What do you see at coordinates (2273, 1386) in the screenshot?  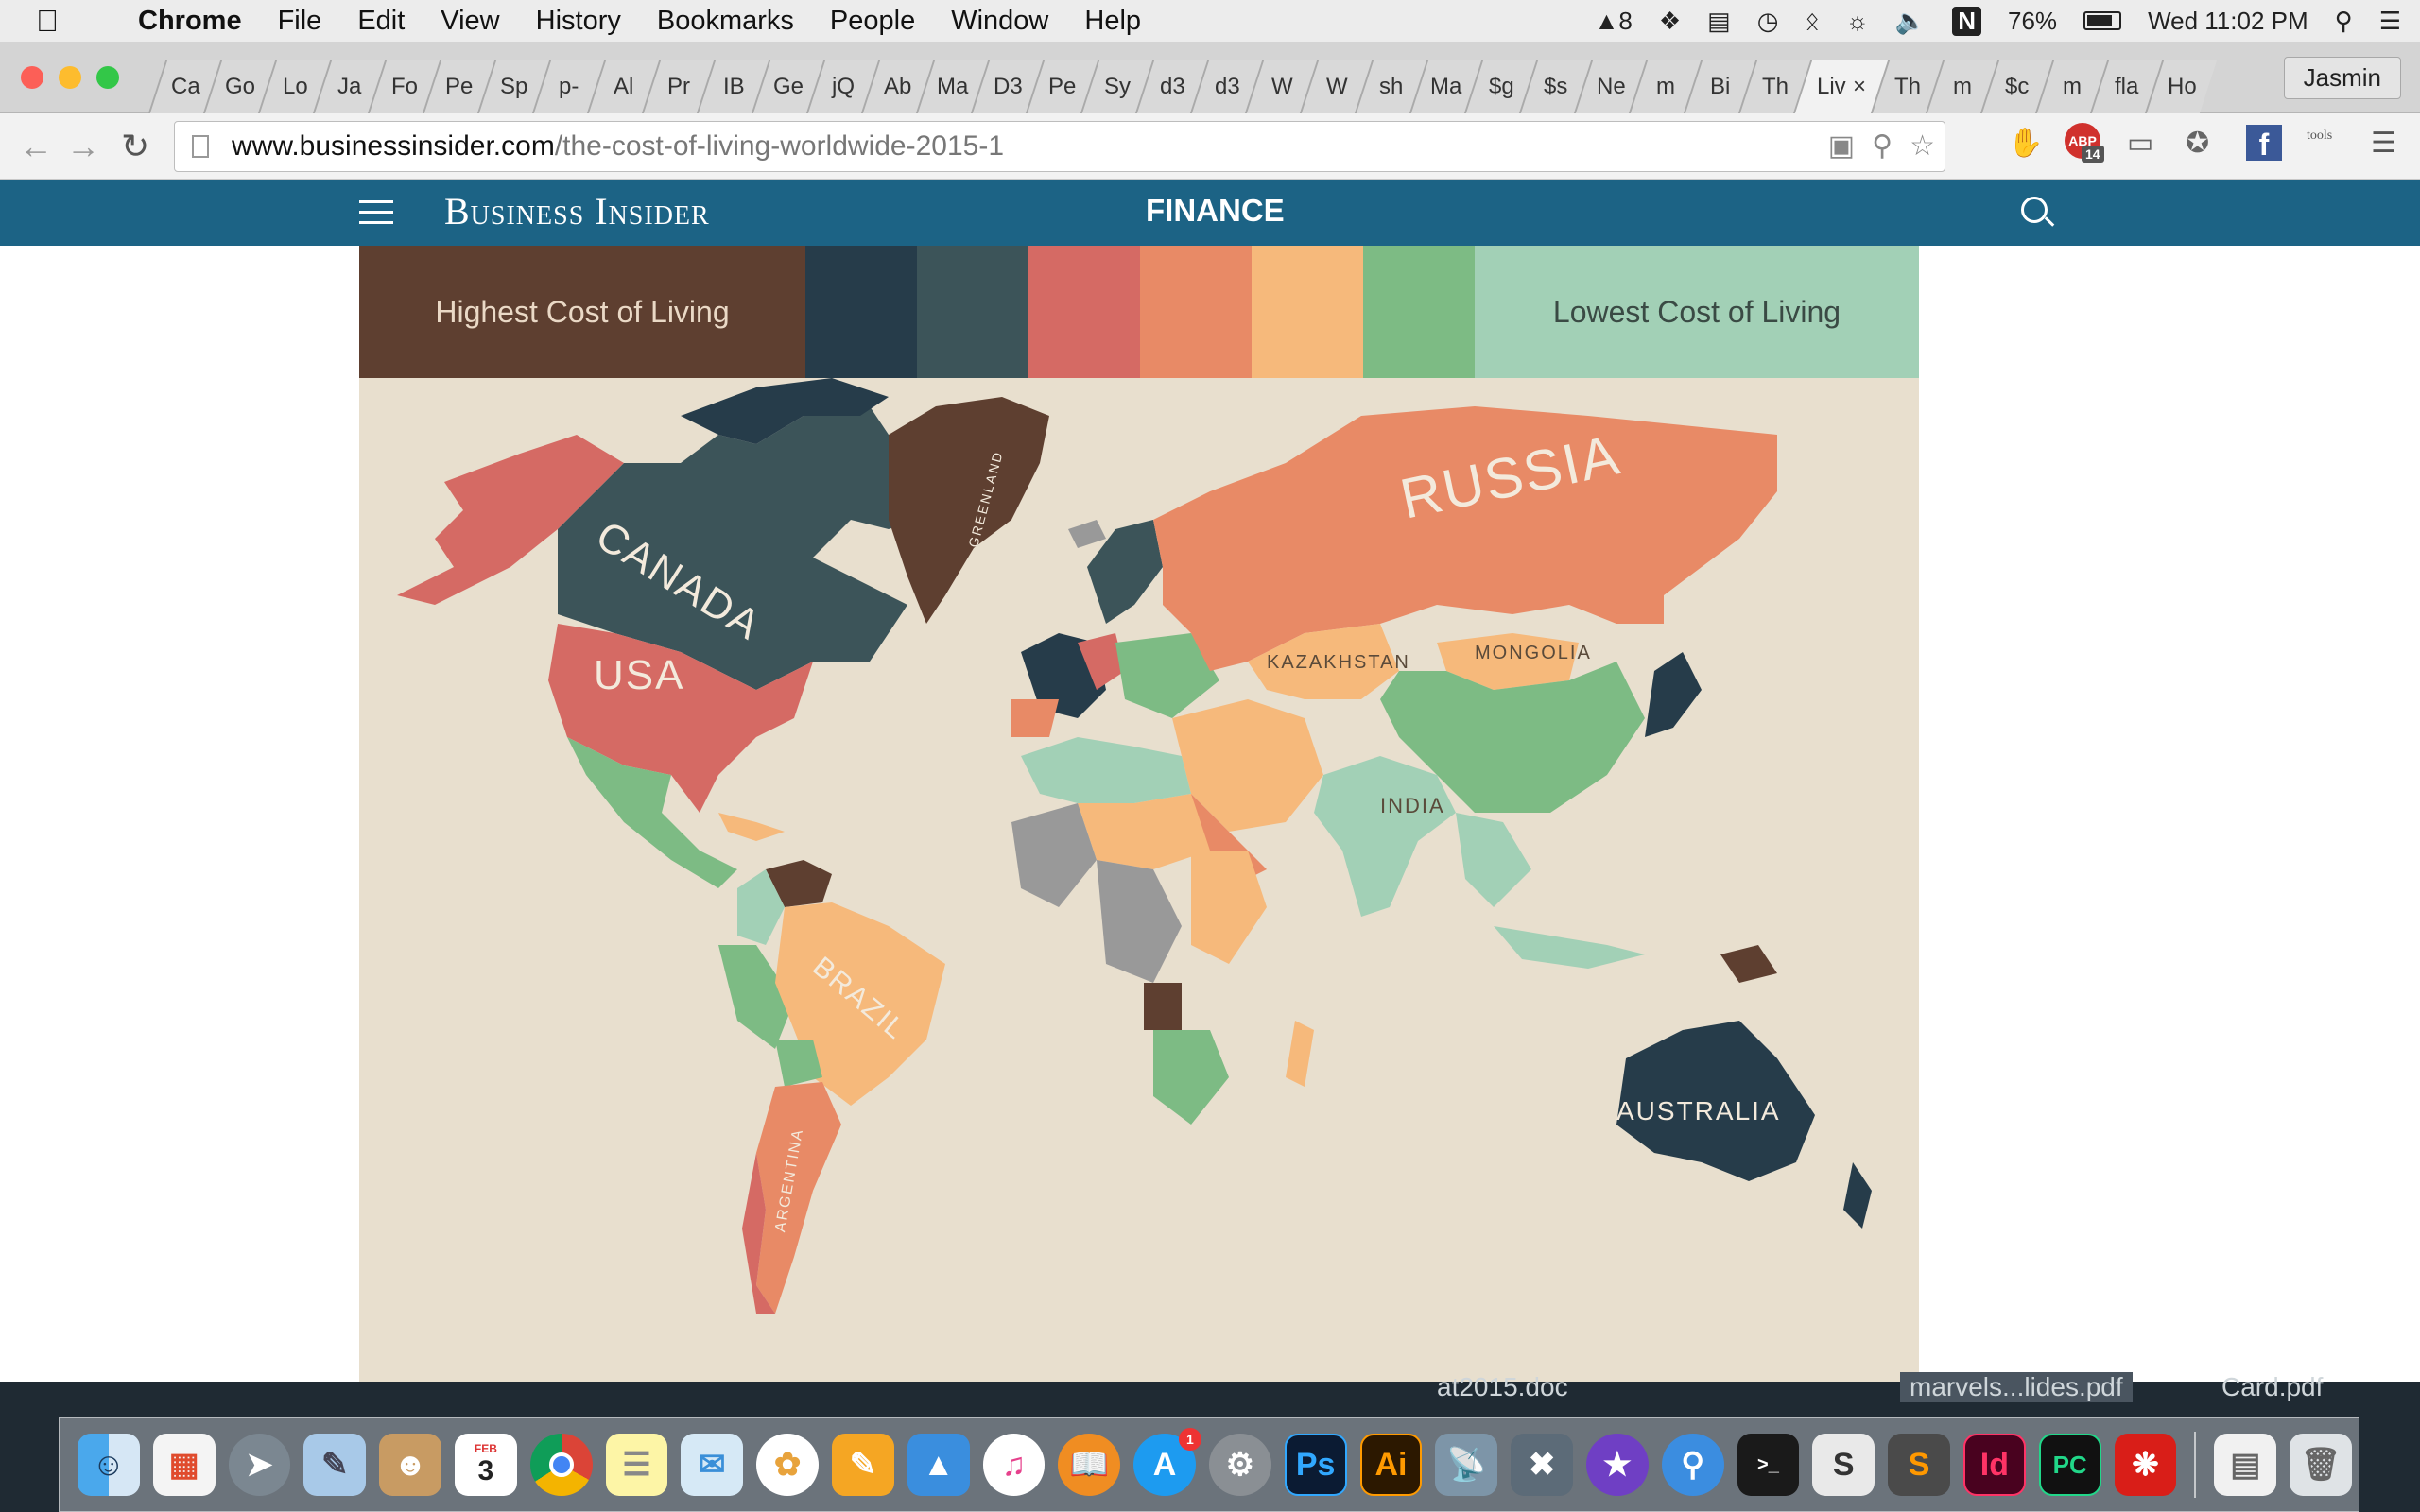 I see `desktop-file-3: Card.pdf` at bounding box center [2273, 1386].